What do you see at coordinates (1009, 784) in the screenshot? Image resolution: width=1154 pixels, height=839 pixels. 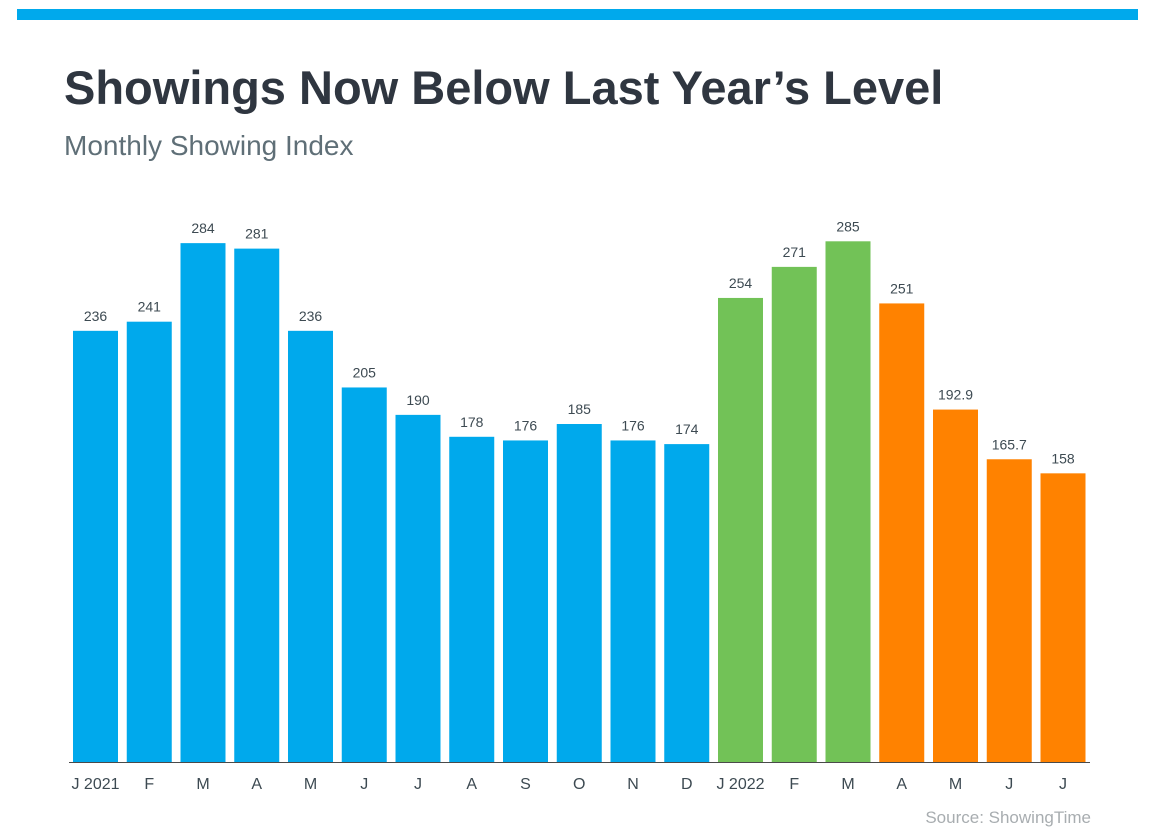 I see `x-tick-label-18: J` at bounding box center [1009, 784].